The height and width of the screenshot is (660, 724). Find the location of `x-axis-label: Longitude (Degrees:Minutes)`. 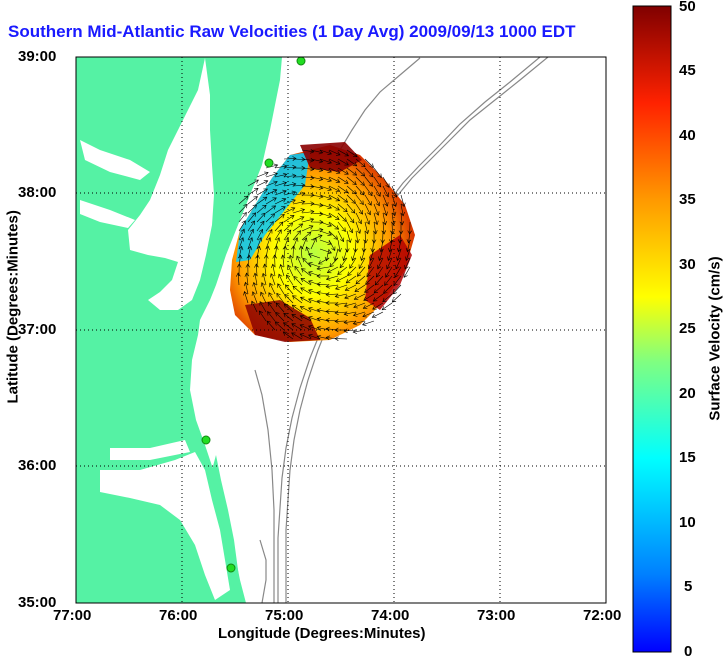

x-axis-label: Longitude (Degrees:Minutes) is located at coordinates (322, 633).